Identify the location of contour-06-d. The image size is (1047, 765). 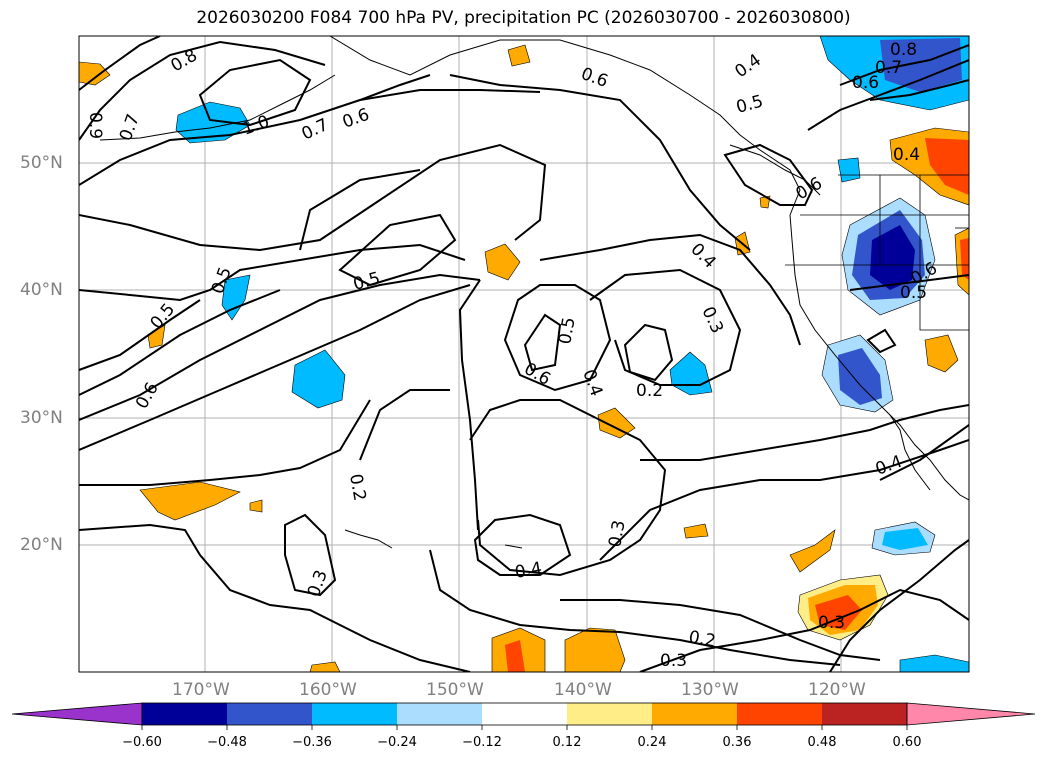
(275, 367).